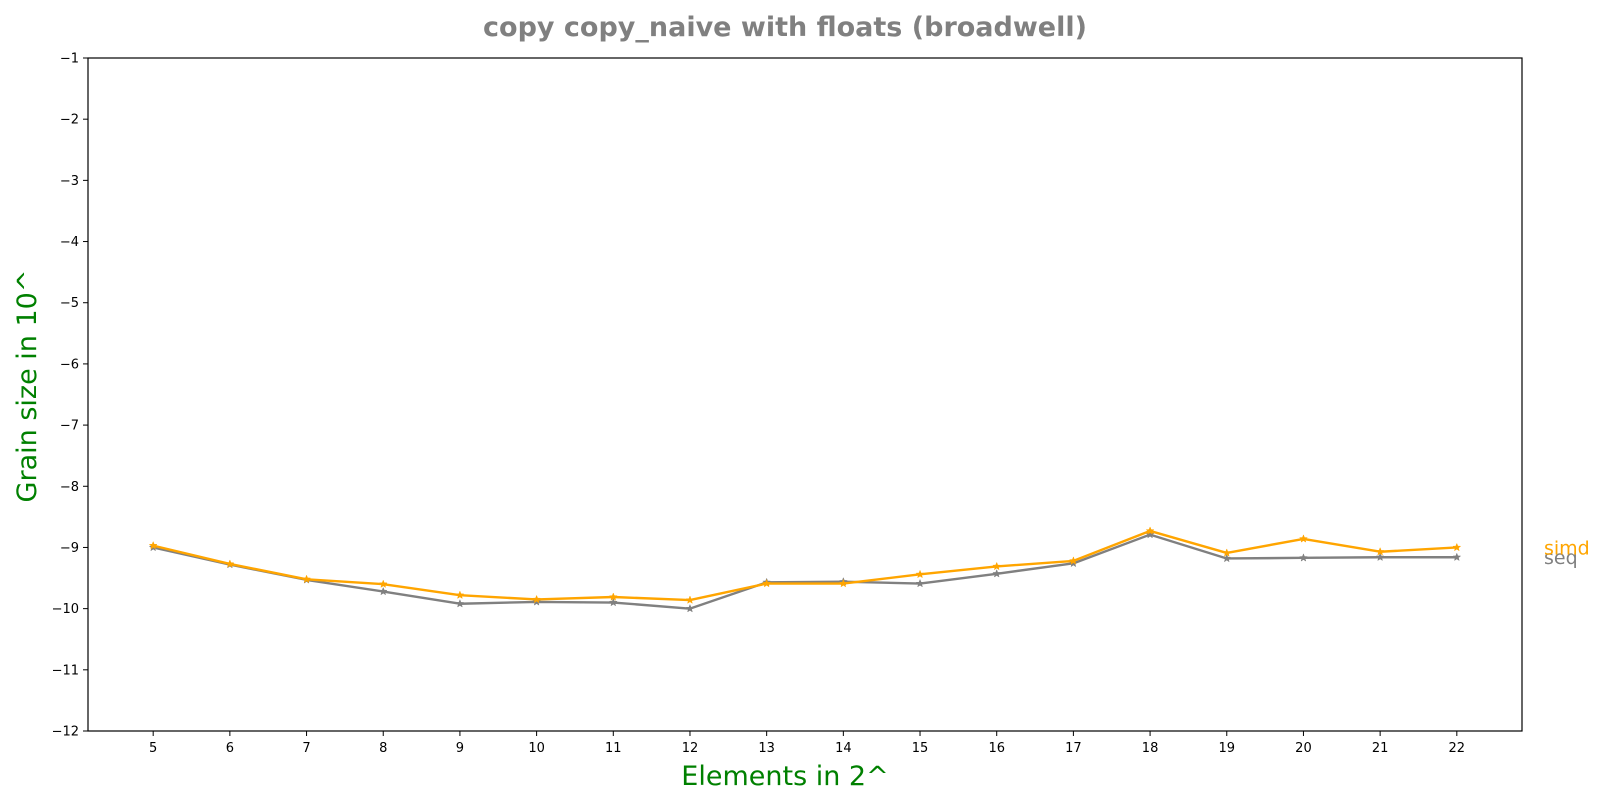 The height and width of the screenshot is (804, 1600). What do you see at coordinates (690, 748) in the screenshot?
I see `x-tick-label: 12` at bounding box center [690, 748].